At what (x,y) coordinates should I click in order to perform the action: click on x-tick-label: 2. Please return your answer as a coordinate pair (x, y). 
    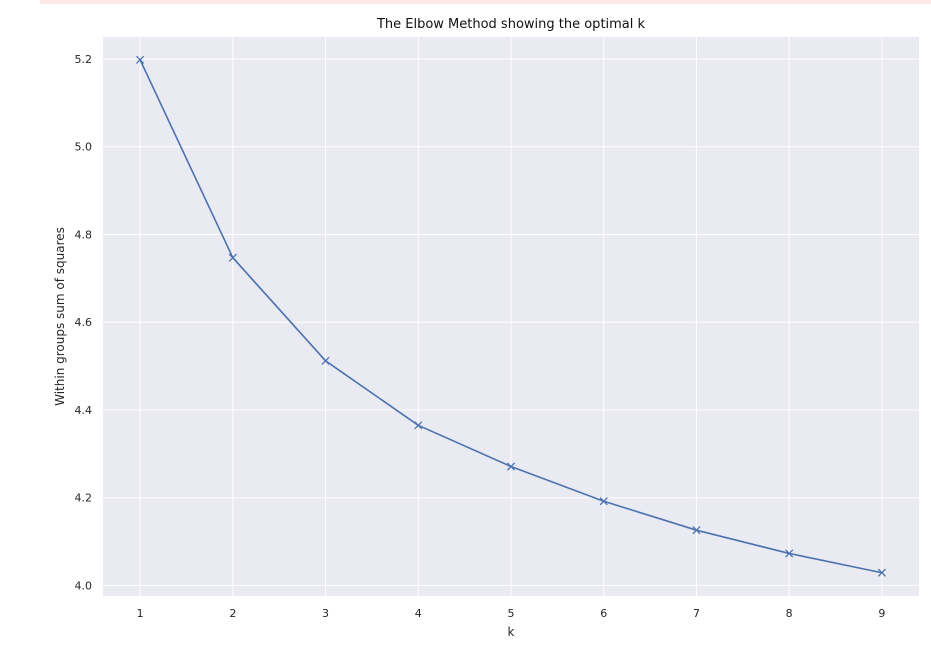
    Looking at the image, I should click on (232, 613).